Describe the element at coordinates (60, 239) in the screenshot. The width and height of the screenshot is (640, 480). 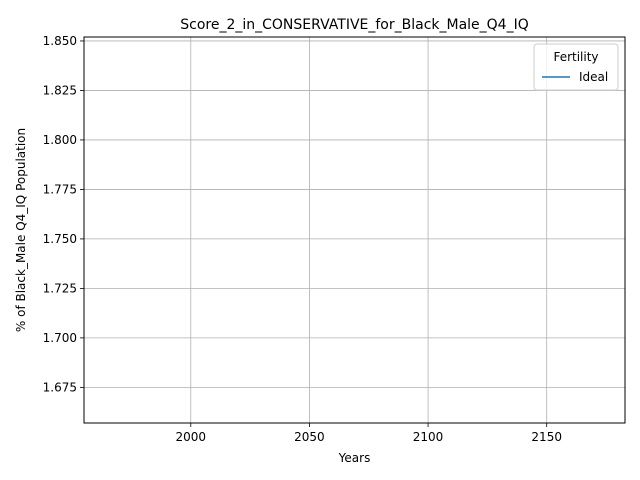
I see `y-tick-label: 1.750` at that location.